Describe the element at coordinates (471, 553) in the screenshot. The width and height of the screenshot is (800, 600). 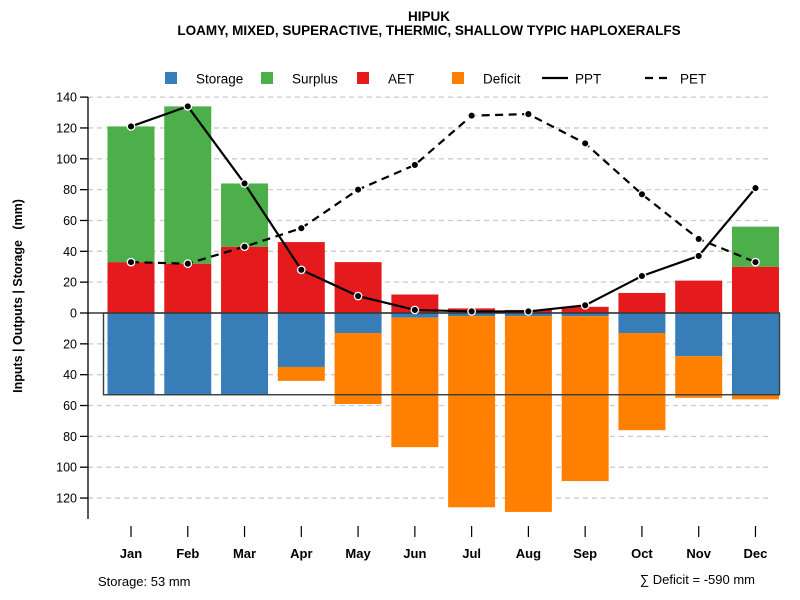
I see `month-label-Jul: Jul` at that location.